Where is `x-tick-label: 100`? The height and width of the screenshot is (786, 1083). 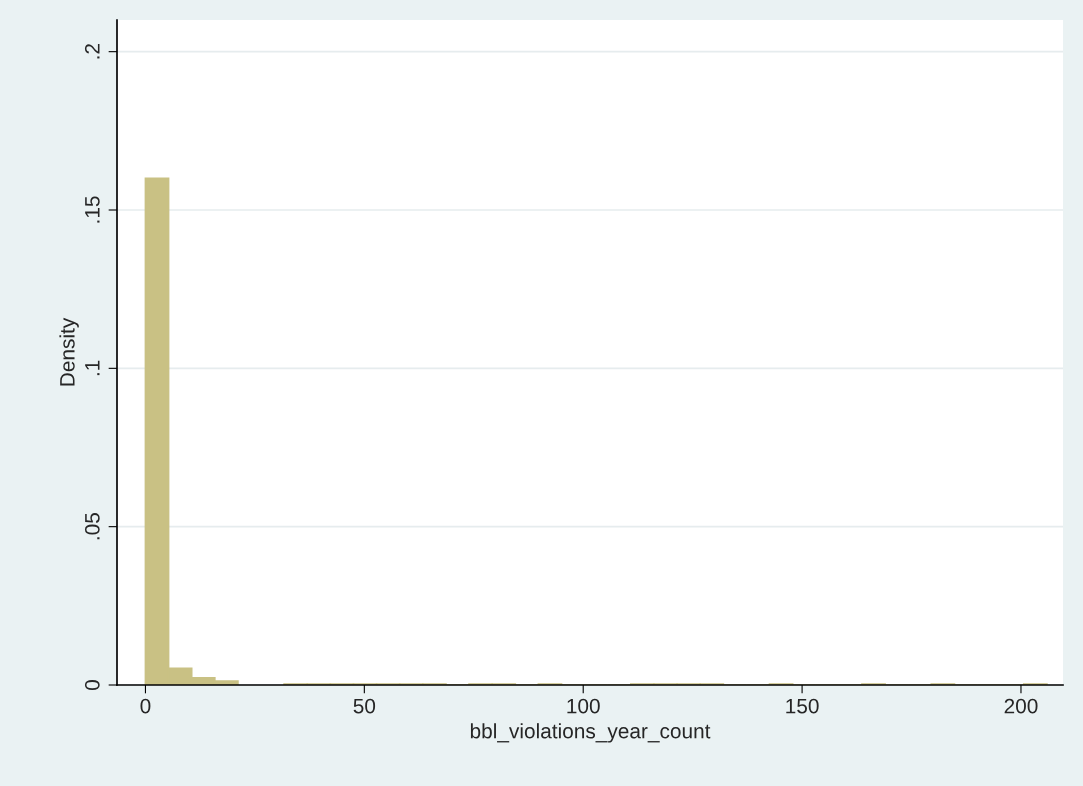 x-tick-label: 100 is located at coordinates (583, 706).